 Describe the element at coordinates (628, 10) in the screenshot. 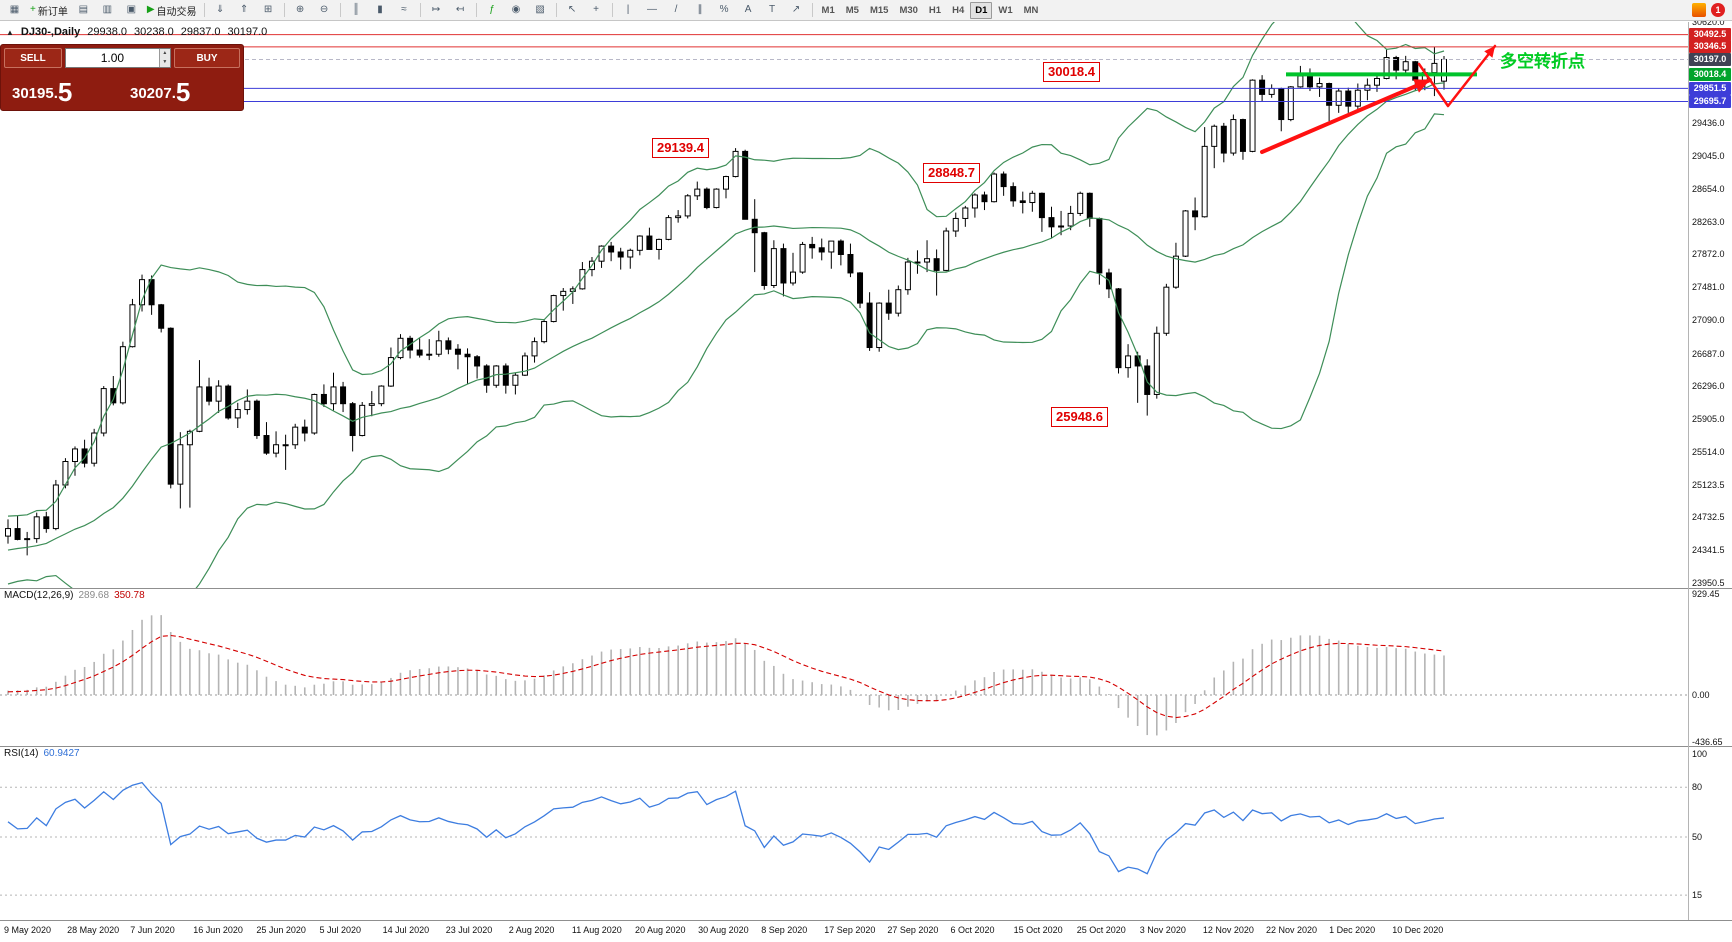

I see `vertical-line-button: |` at that location.